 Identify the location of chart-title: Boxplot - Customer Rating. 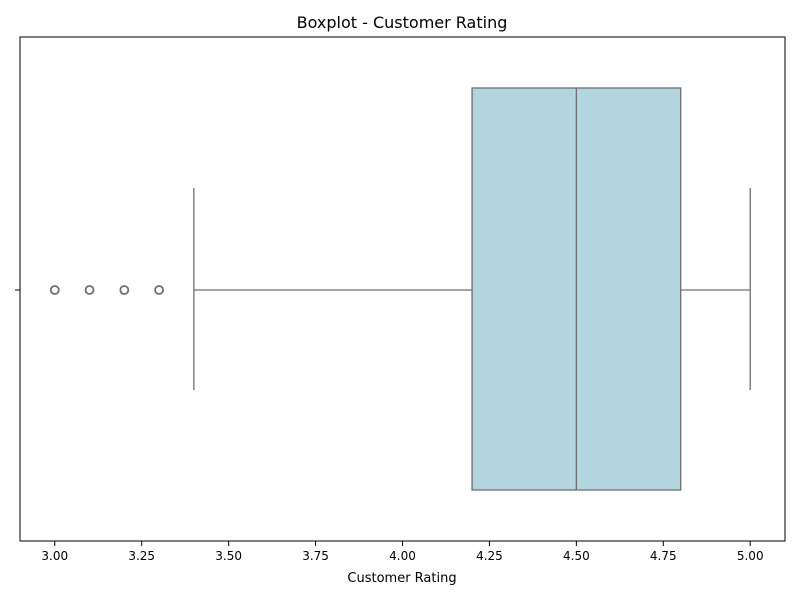
(402, 22).